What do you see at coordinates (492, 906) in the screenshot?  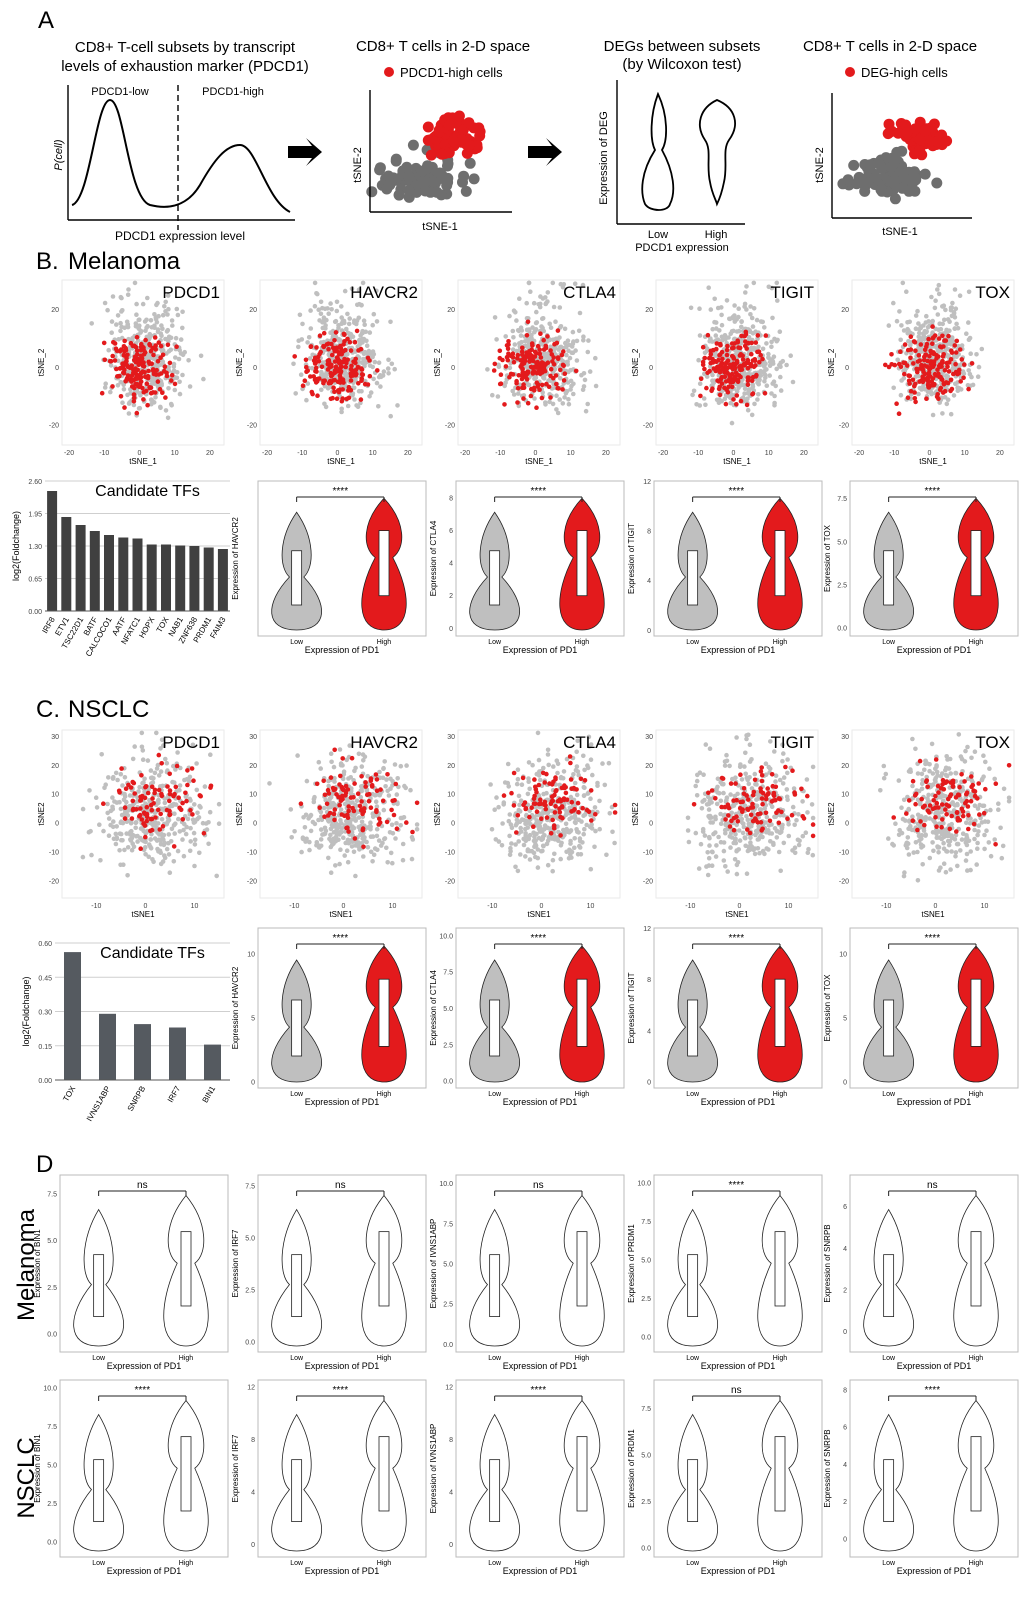 I see `tick-label: -10` at bounding box center [492, 906].